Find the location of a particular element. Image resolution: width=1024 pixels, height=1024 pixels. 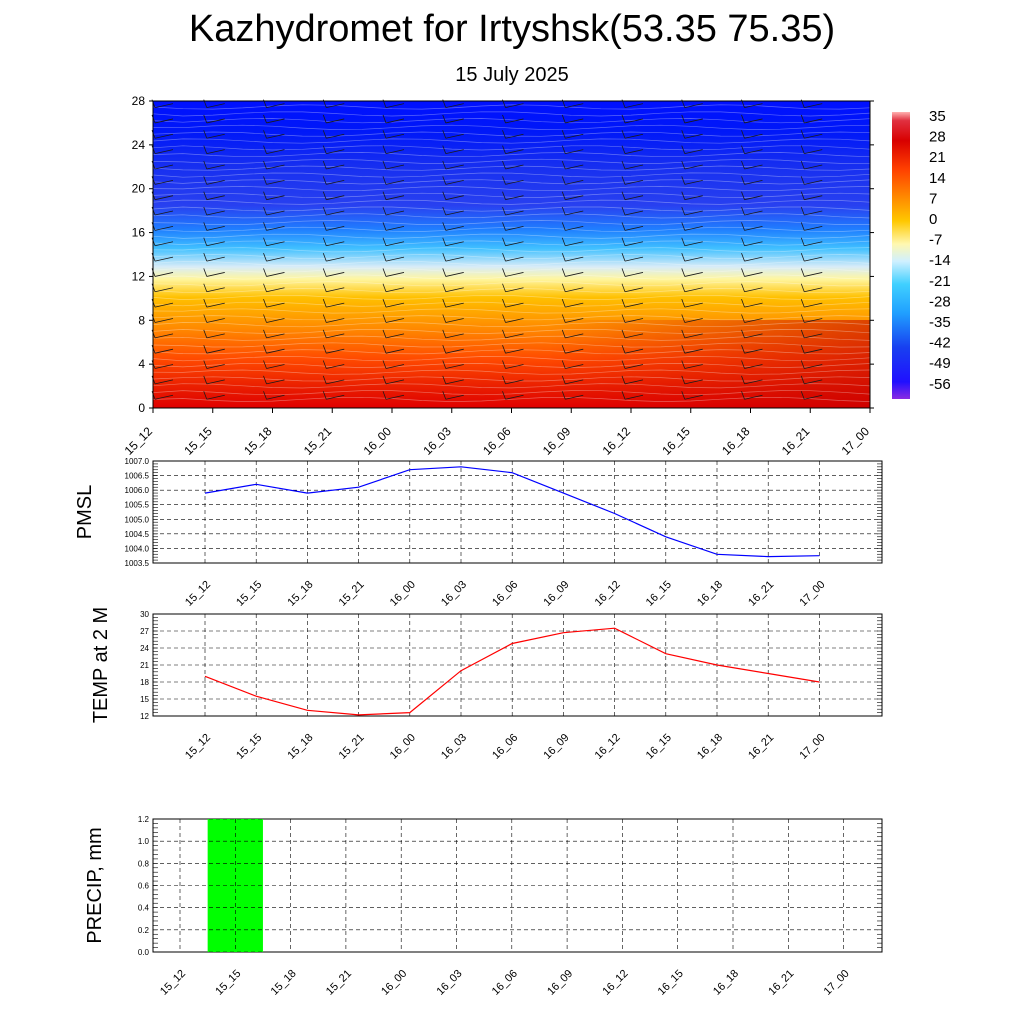

y-tick-label: 0 is located at coordinates (141, 408).